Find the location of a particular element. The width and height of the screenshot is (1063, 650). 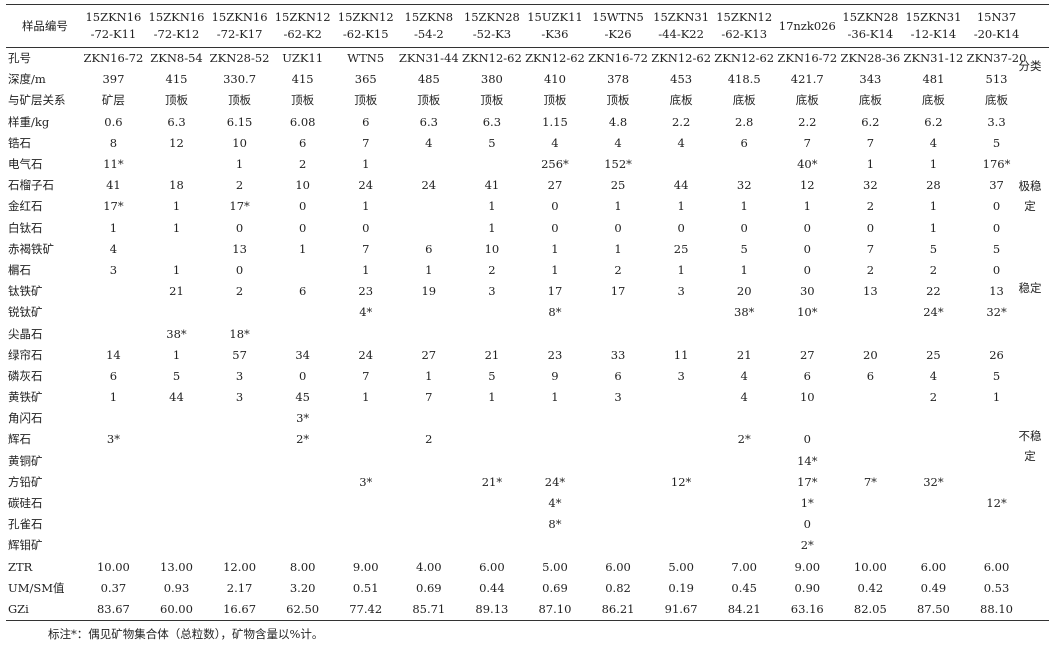

table-row: 与矿层关系 矿层 顶板 顶板 顶板 顶板 顶板 顶板 顶板 顶板 底板 底板 底板 底板 底板 底板 is located at coordinates (527, 100).